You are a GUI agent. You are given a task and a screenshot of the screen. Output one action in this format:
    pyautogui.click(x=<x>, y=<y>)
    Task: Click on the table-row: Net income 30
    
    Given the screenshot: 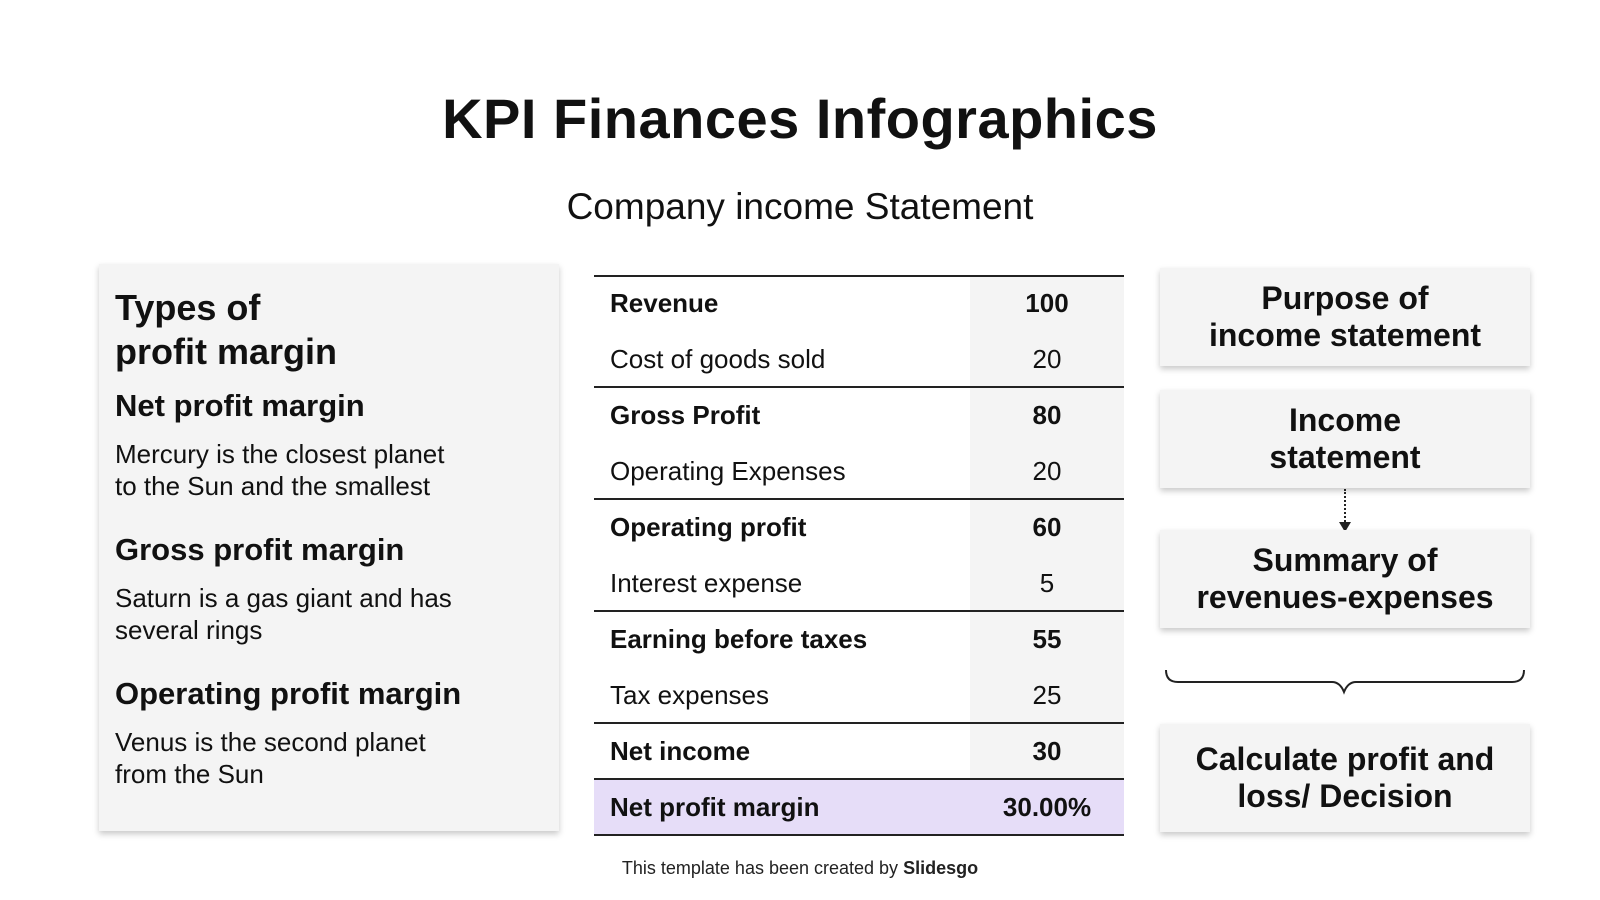 What is the action you would take?
    pyautogui.click(x=859, y=751)
    